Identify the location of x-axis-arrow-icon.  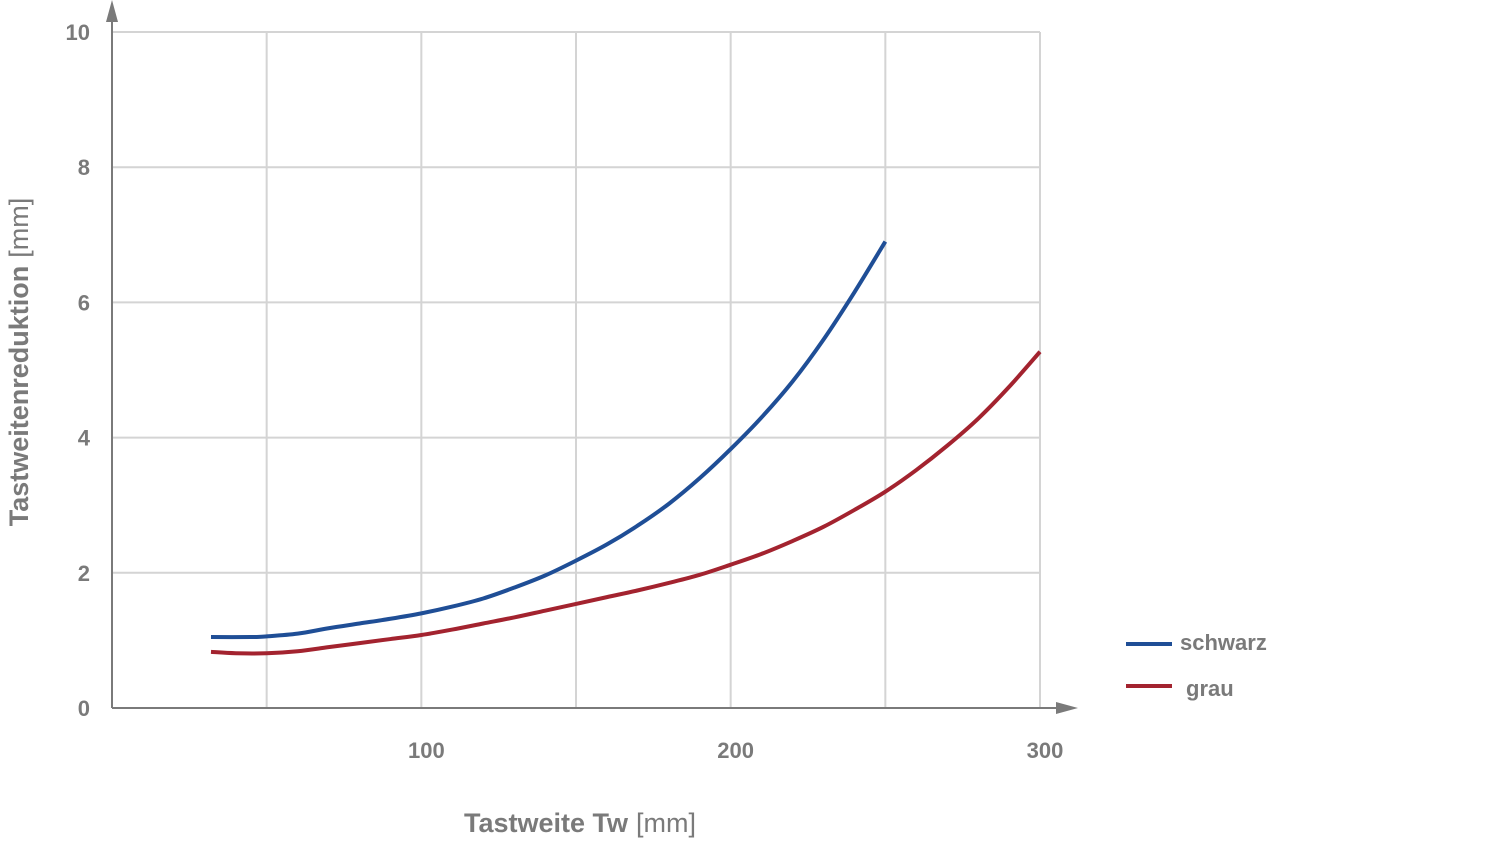
(1067, 708).